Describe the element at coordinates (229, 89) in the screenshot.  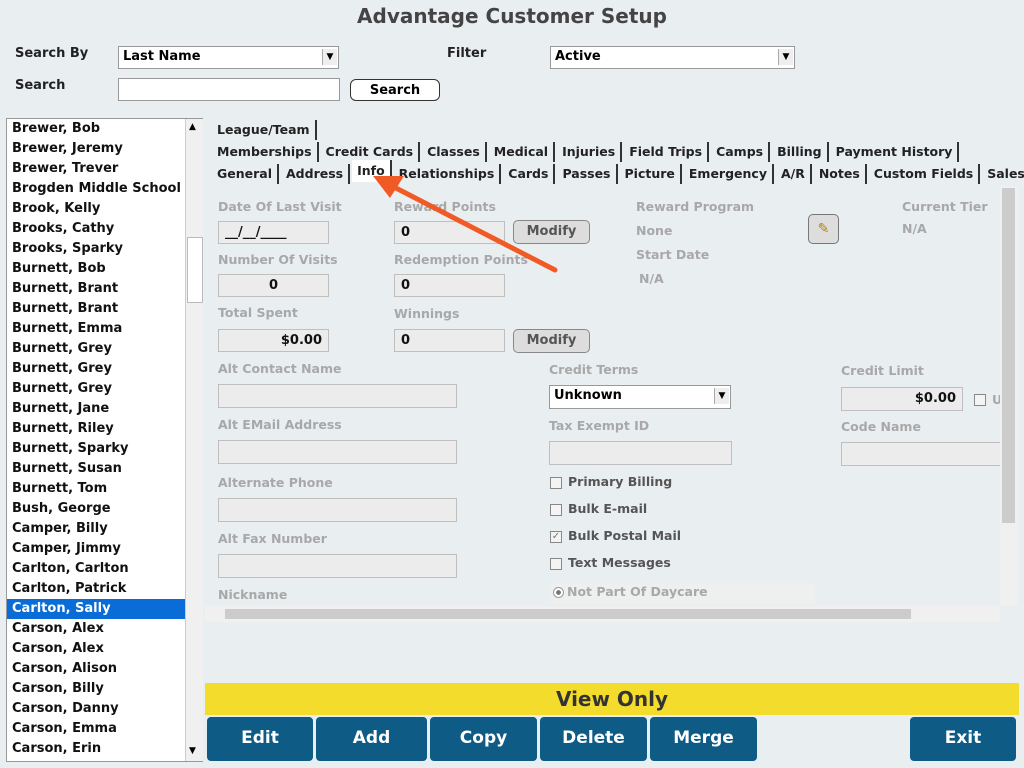
I see `search-input` at that location.